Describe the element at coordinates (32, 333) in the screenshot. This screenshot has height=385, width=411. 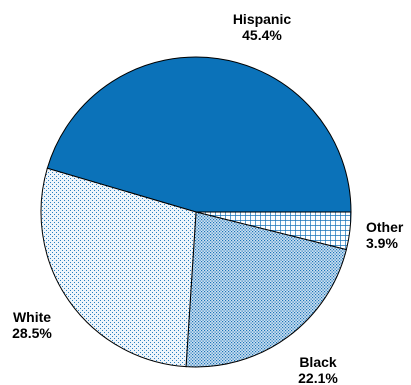
I see `slice-value-white: 28.5%` at that location.